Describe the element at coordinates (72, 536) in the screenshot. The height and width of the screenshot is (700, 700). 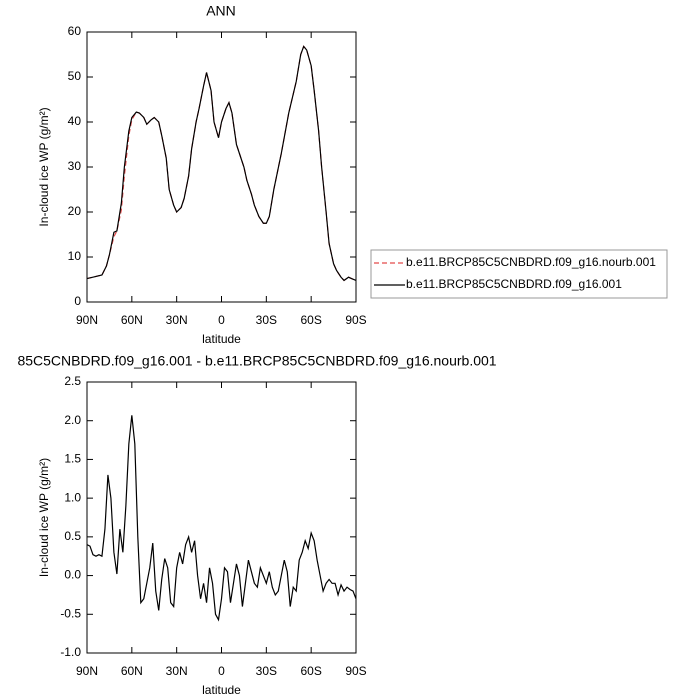
I see `y-tick-label: 0.5` at that location.